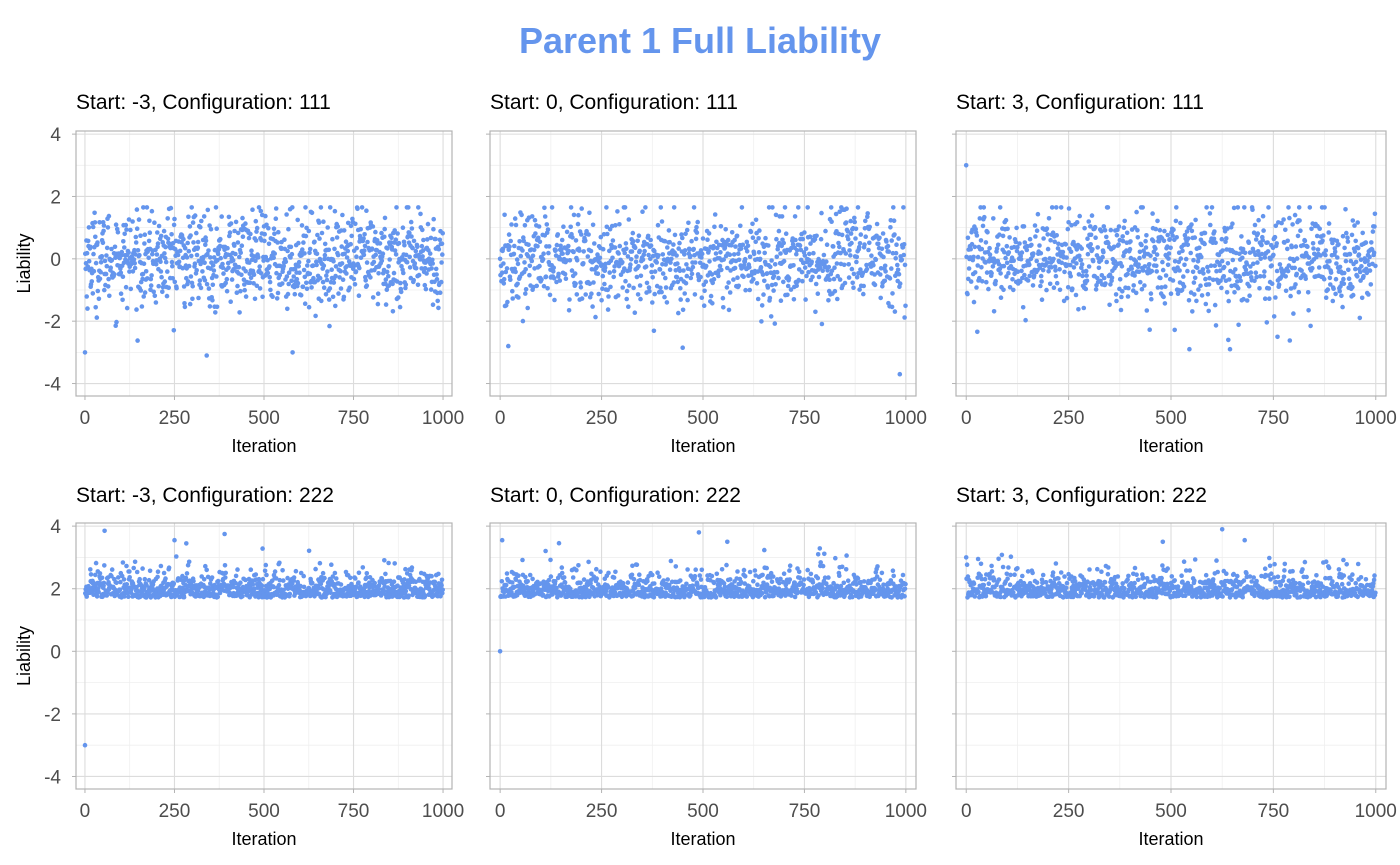 This screenshot has width=1400, height=865. What do you see at coordinates (602, 418) in the screenshot?
I see `x-tick-label: 250` at bounding box center [602, 418].